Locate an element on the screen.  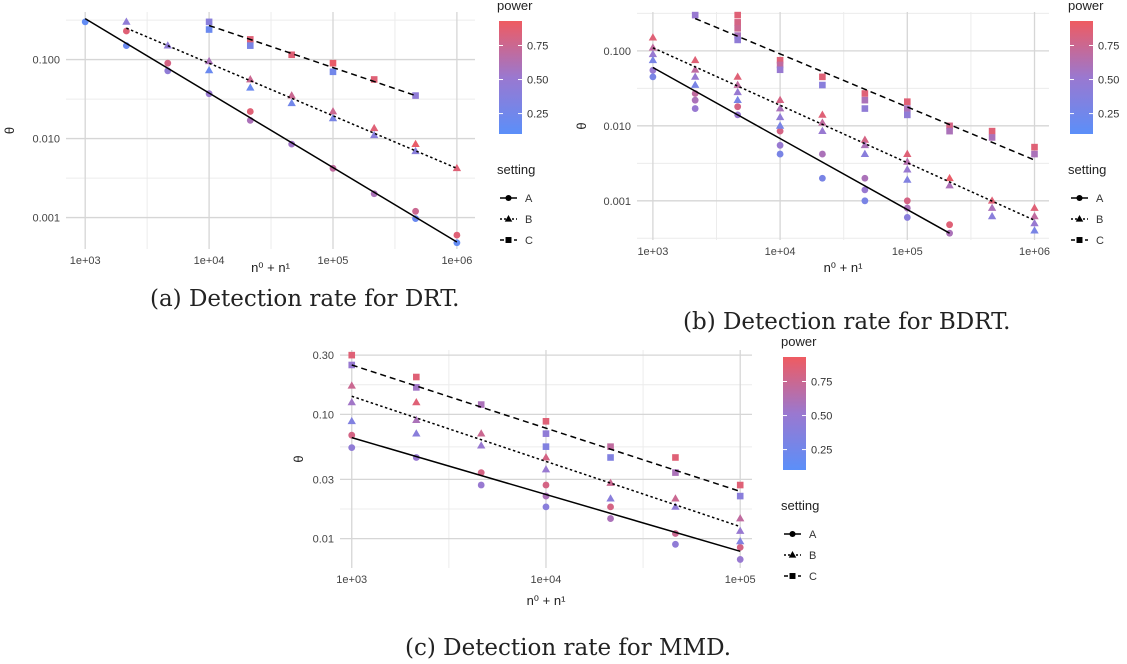
fit-line-B is located at coordinates (546, 461).